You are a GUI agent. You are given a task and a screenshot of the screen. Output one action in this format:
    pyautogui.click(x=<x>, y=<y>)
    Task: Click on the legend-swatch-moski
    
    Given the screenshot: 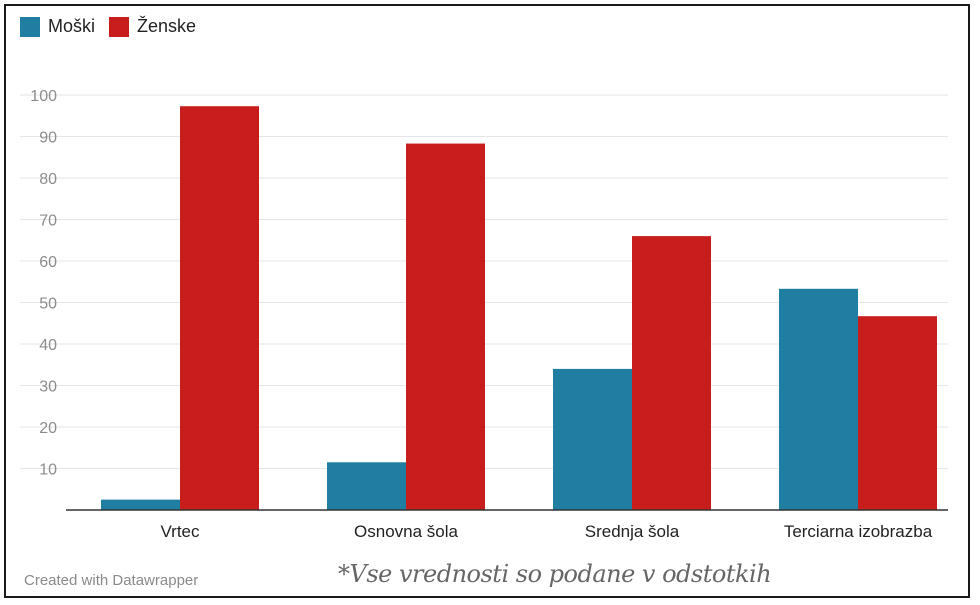 What is the action you would take?
    pyautogui.click(x=30, y=26)
    